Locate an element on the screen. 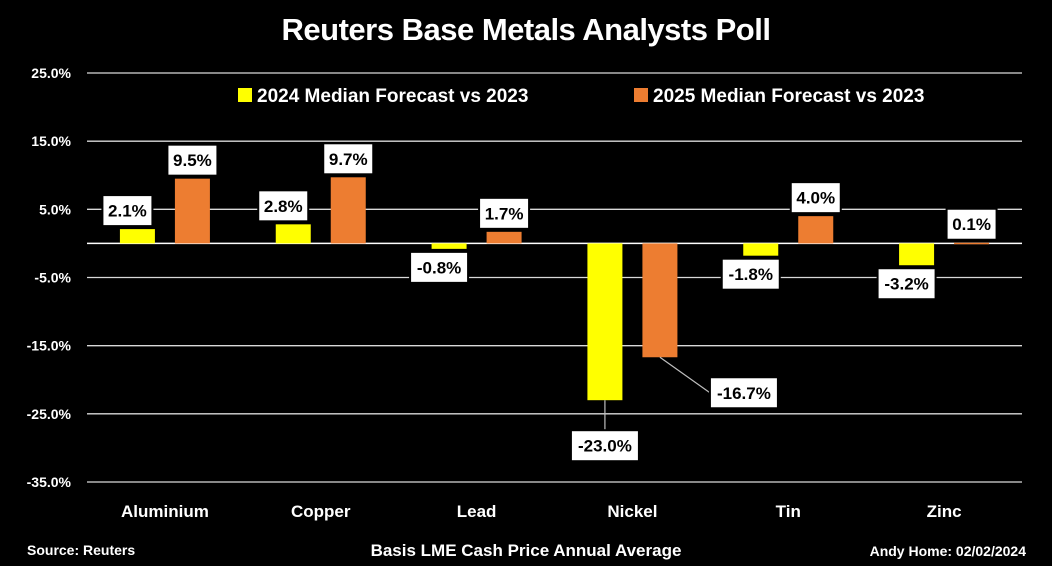 The width and height of the screenshot is (1052, 566). data-label-leader is located at coordinates (685, 375).